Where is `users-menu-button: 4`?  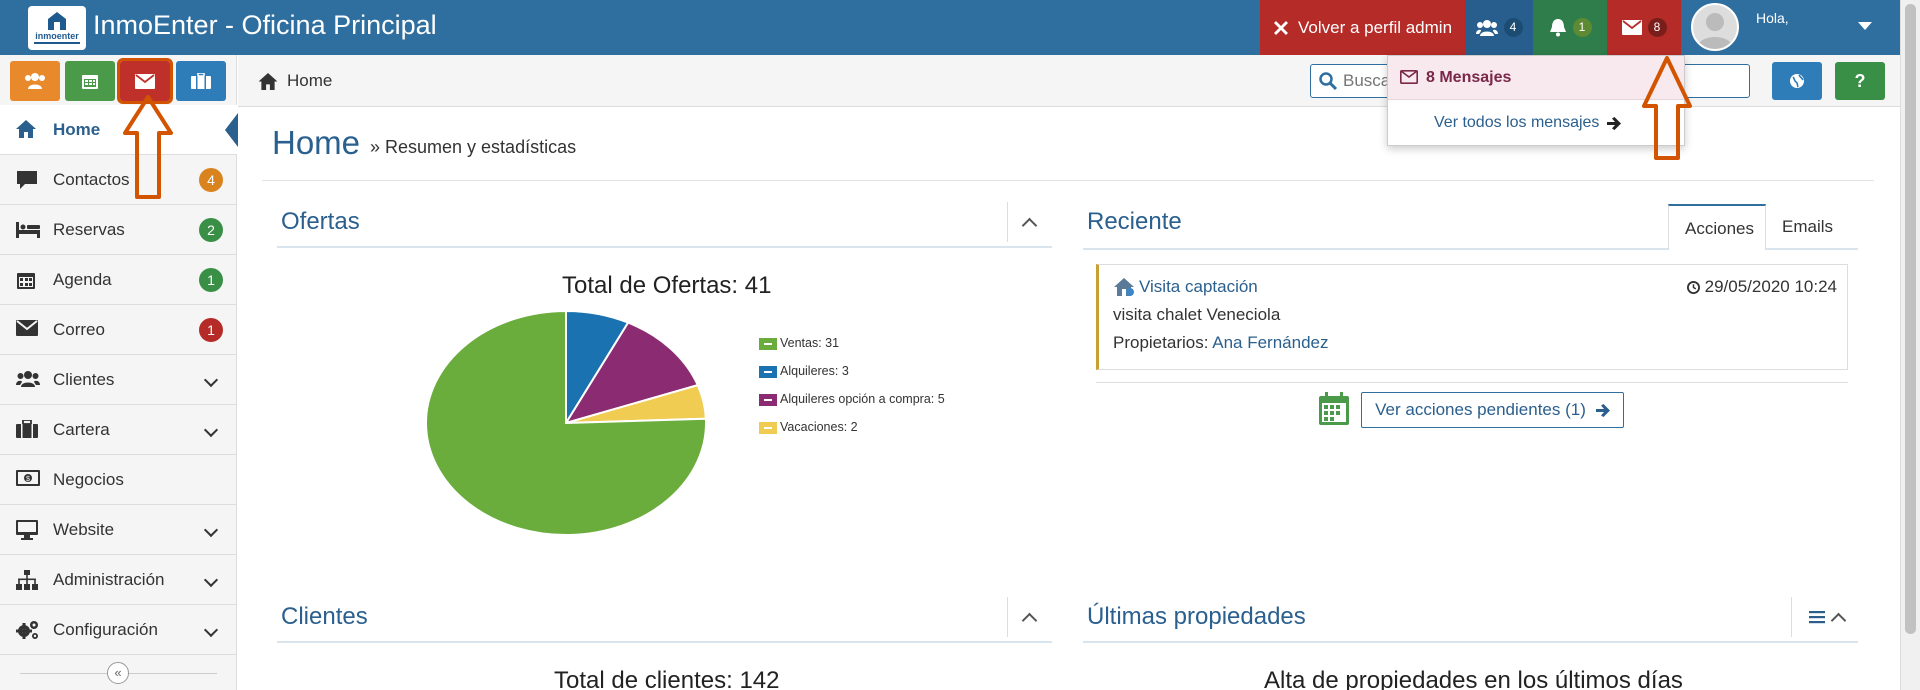
users-menu-button: 4 is located at coordinates (1499, 27).